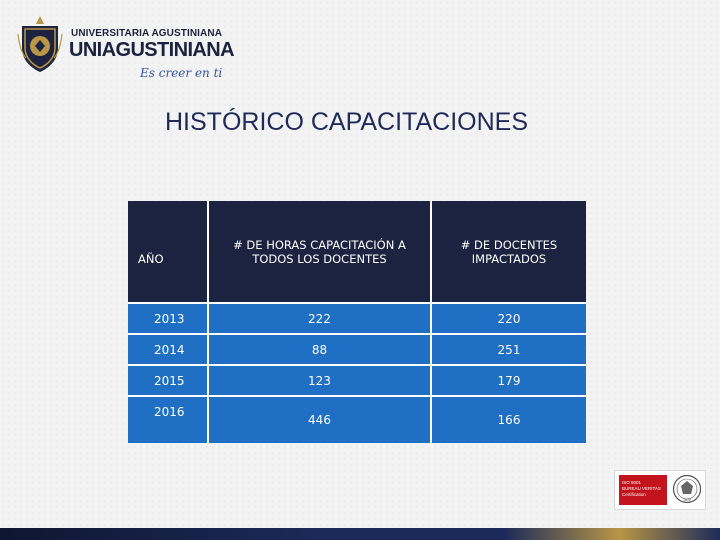 This screenshot has height=540, width=720. Describe the element at coordinates (152, 50) in the screenshot. I see `logo-line-2: UNIAGUSTINIANA` at that location.